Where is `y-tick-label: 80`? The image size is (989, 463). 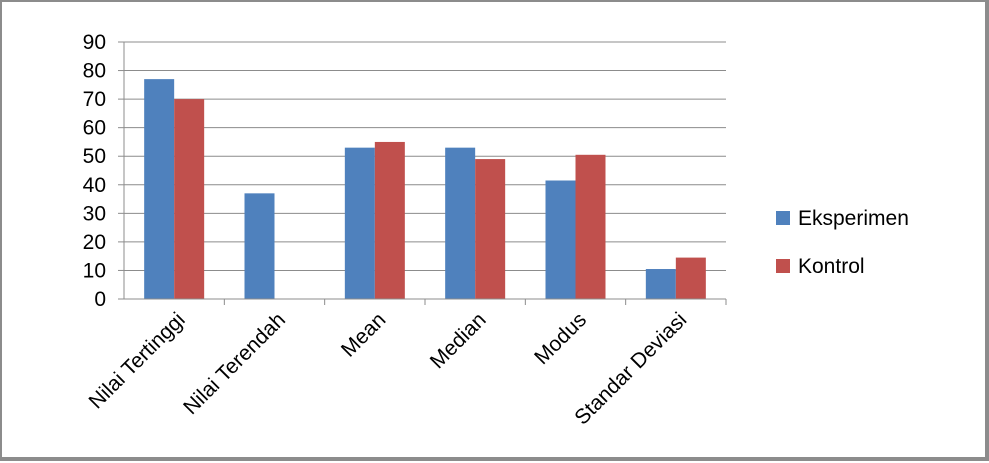
y-tick-label: 80 is located at coordinates (94, 71).